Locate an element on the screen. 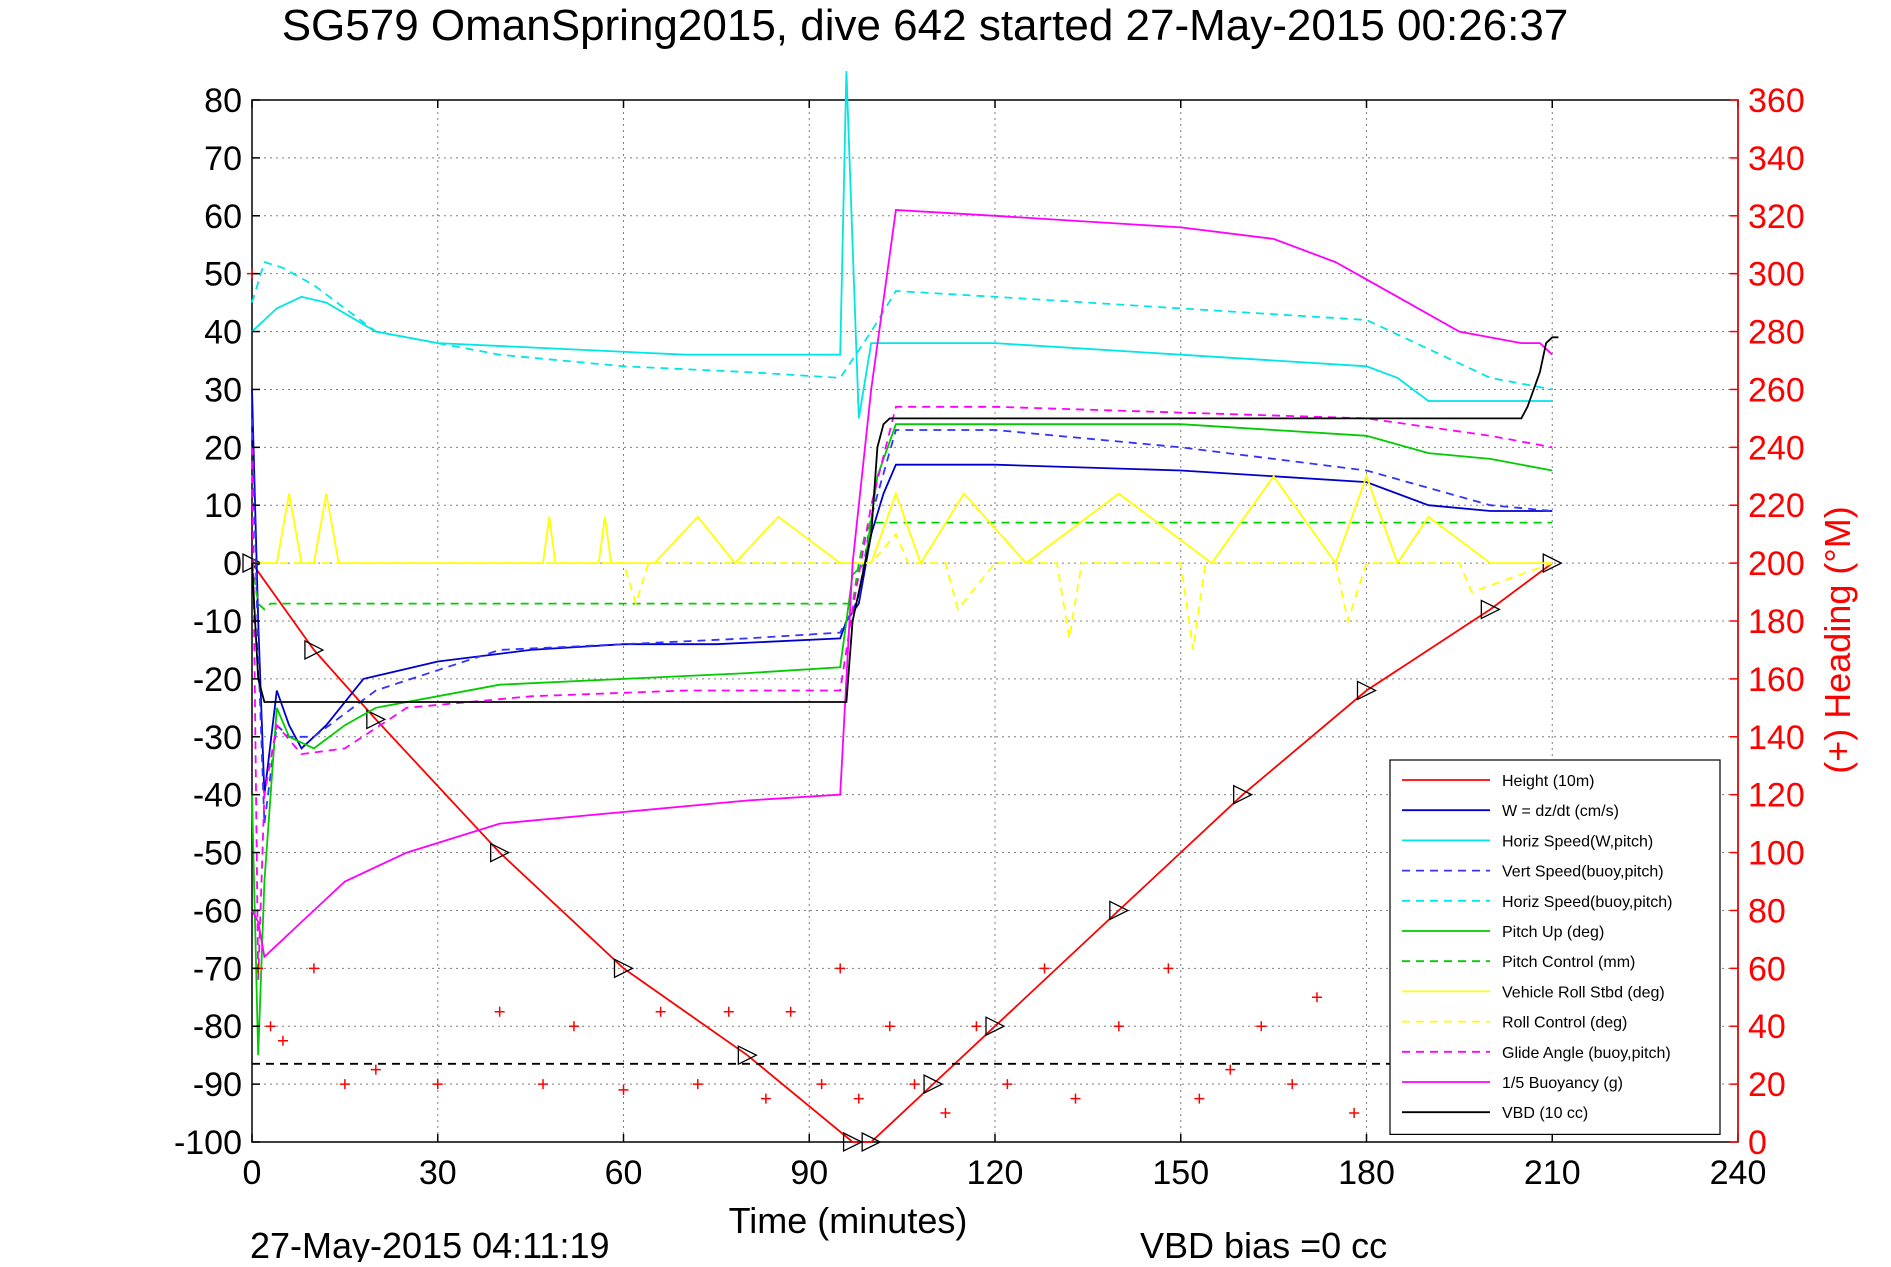 Image resolution: width=1891 pixels, height=1267 pixels. y-tick-label: -70 is located at coordinates (217, 969).